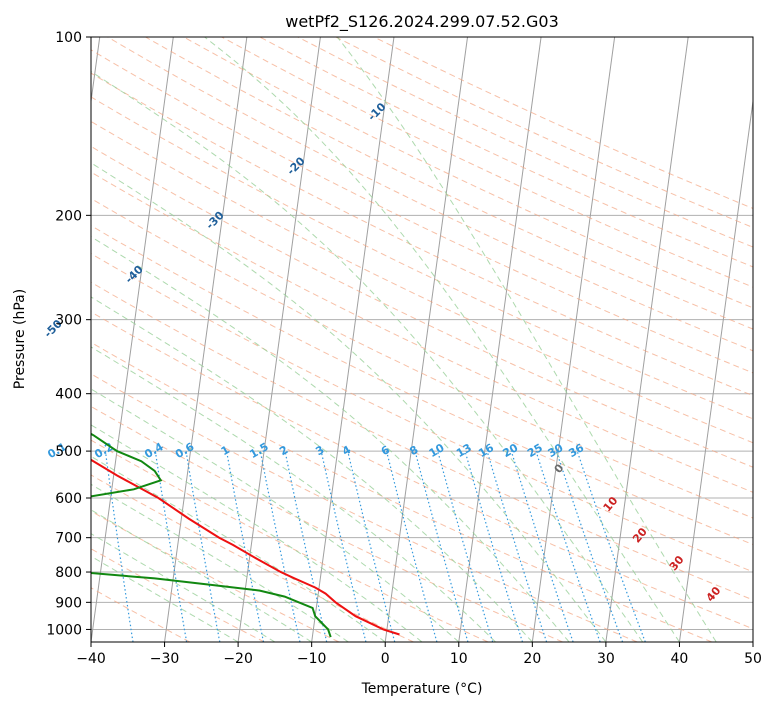 This screenshot has height=708, width=775. What do you see at coordinates (238, 659) in the screenshot?
I see `x-tick-label: −20` at bounding box center [238, 659].